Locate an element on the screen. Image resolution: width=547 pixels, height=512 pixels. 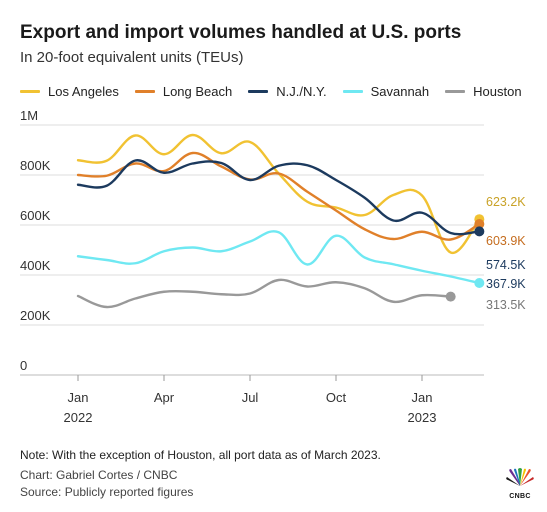
legend-item-houston: Houston is located at coordinates (483, 91).